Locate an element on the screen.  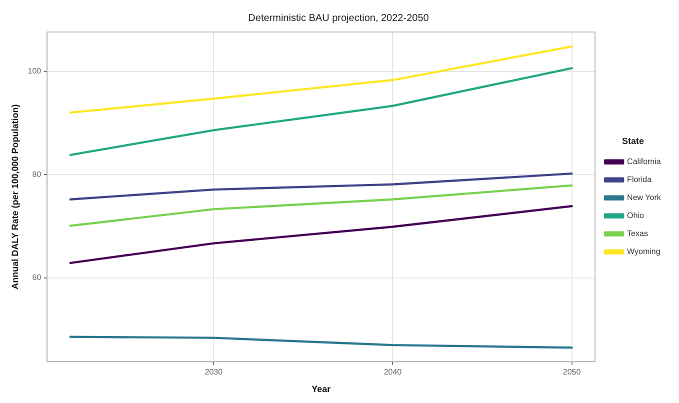
legend-label: New York is located at coordinates (644, 197).